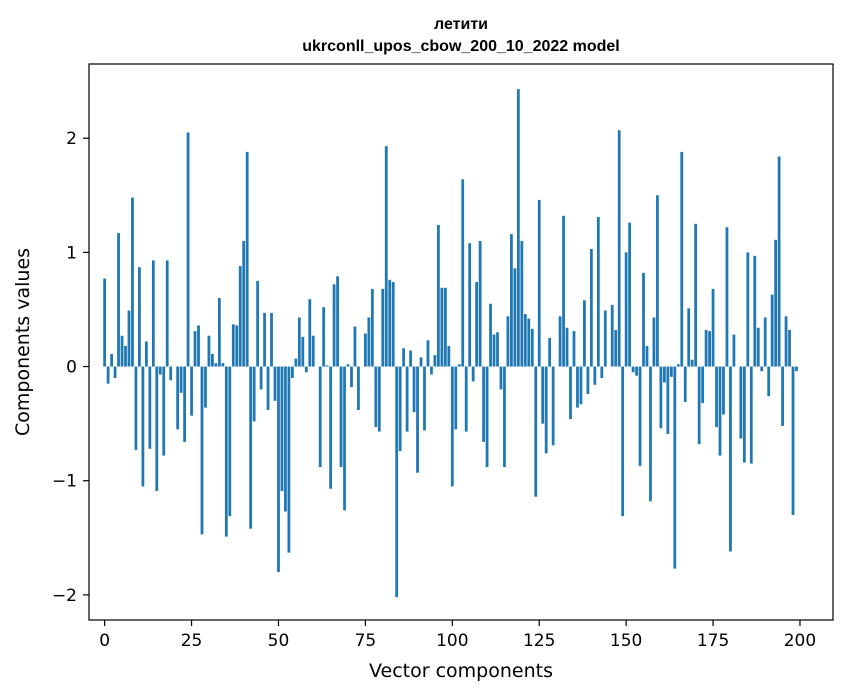  Describe the element at coordinates (64, 596) in the screenshot. I see `y-tick-label: −2` at that location.